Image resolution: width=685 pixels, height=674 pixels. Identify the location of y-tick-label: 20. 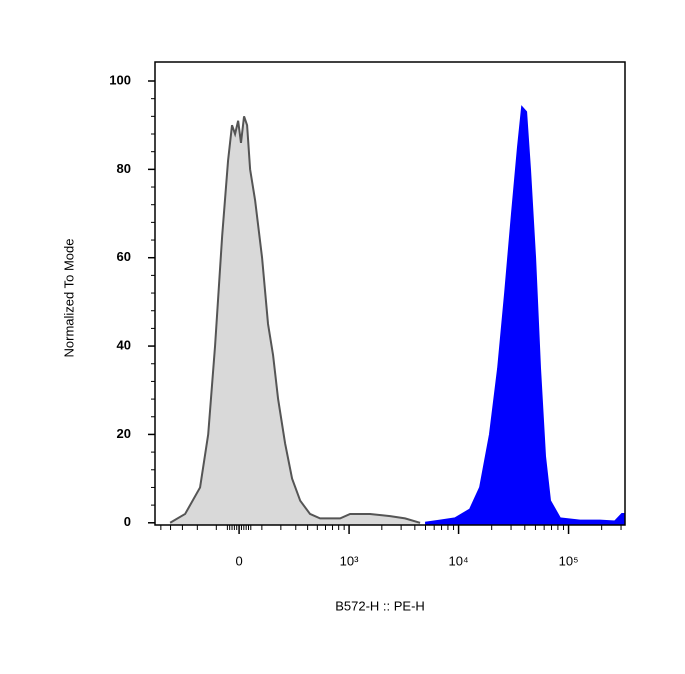
(124, 433).